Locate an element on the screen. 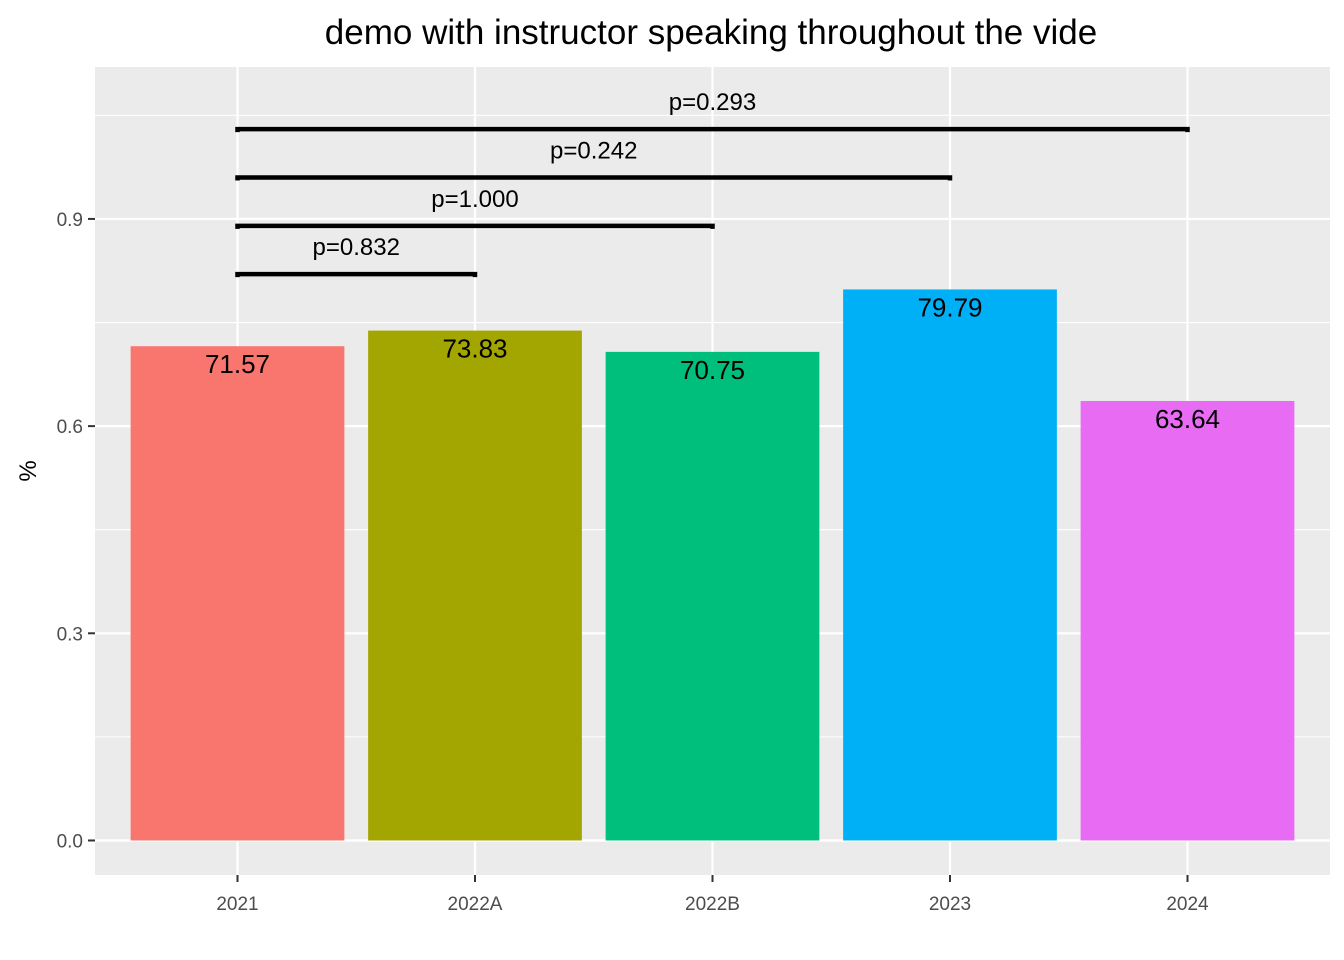 The width and height of the screenshot is (1344, 960). p-value-label: p=0.293 is located at coordinates (712, 102).